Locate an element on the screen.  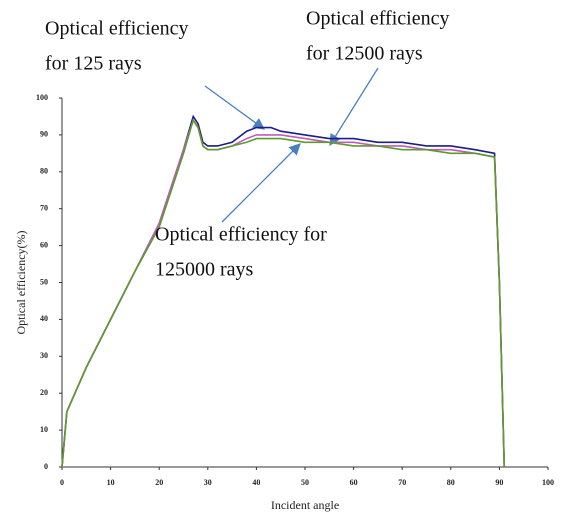
x-tick-label: 60 is located at coordinates (354, 482).